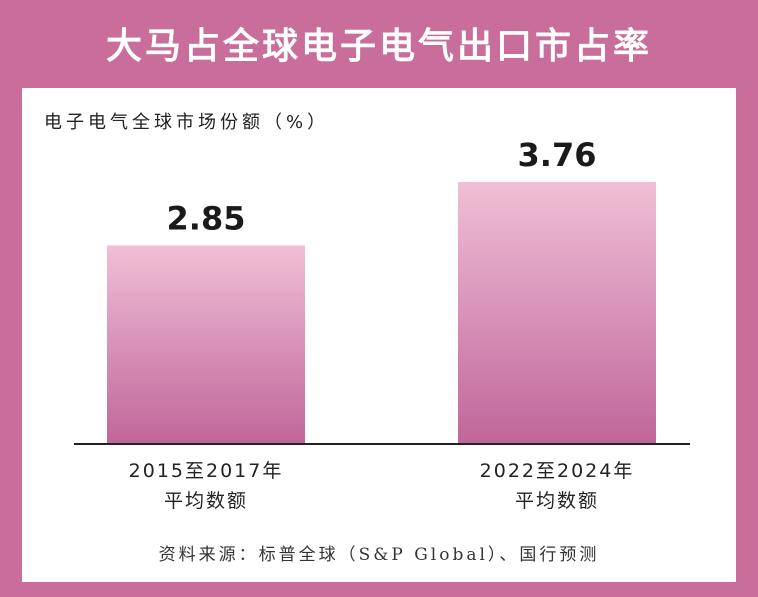  I want to click on y-axis-label: 电子电气全球市场份额（%）, so click(187, 122).